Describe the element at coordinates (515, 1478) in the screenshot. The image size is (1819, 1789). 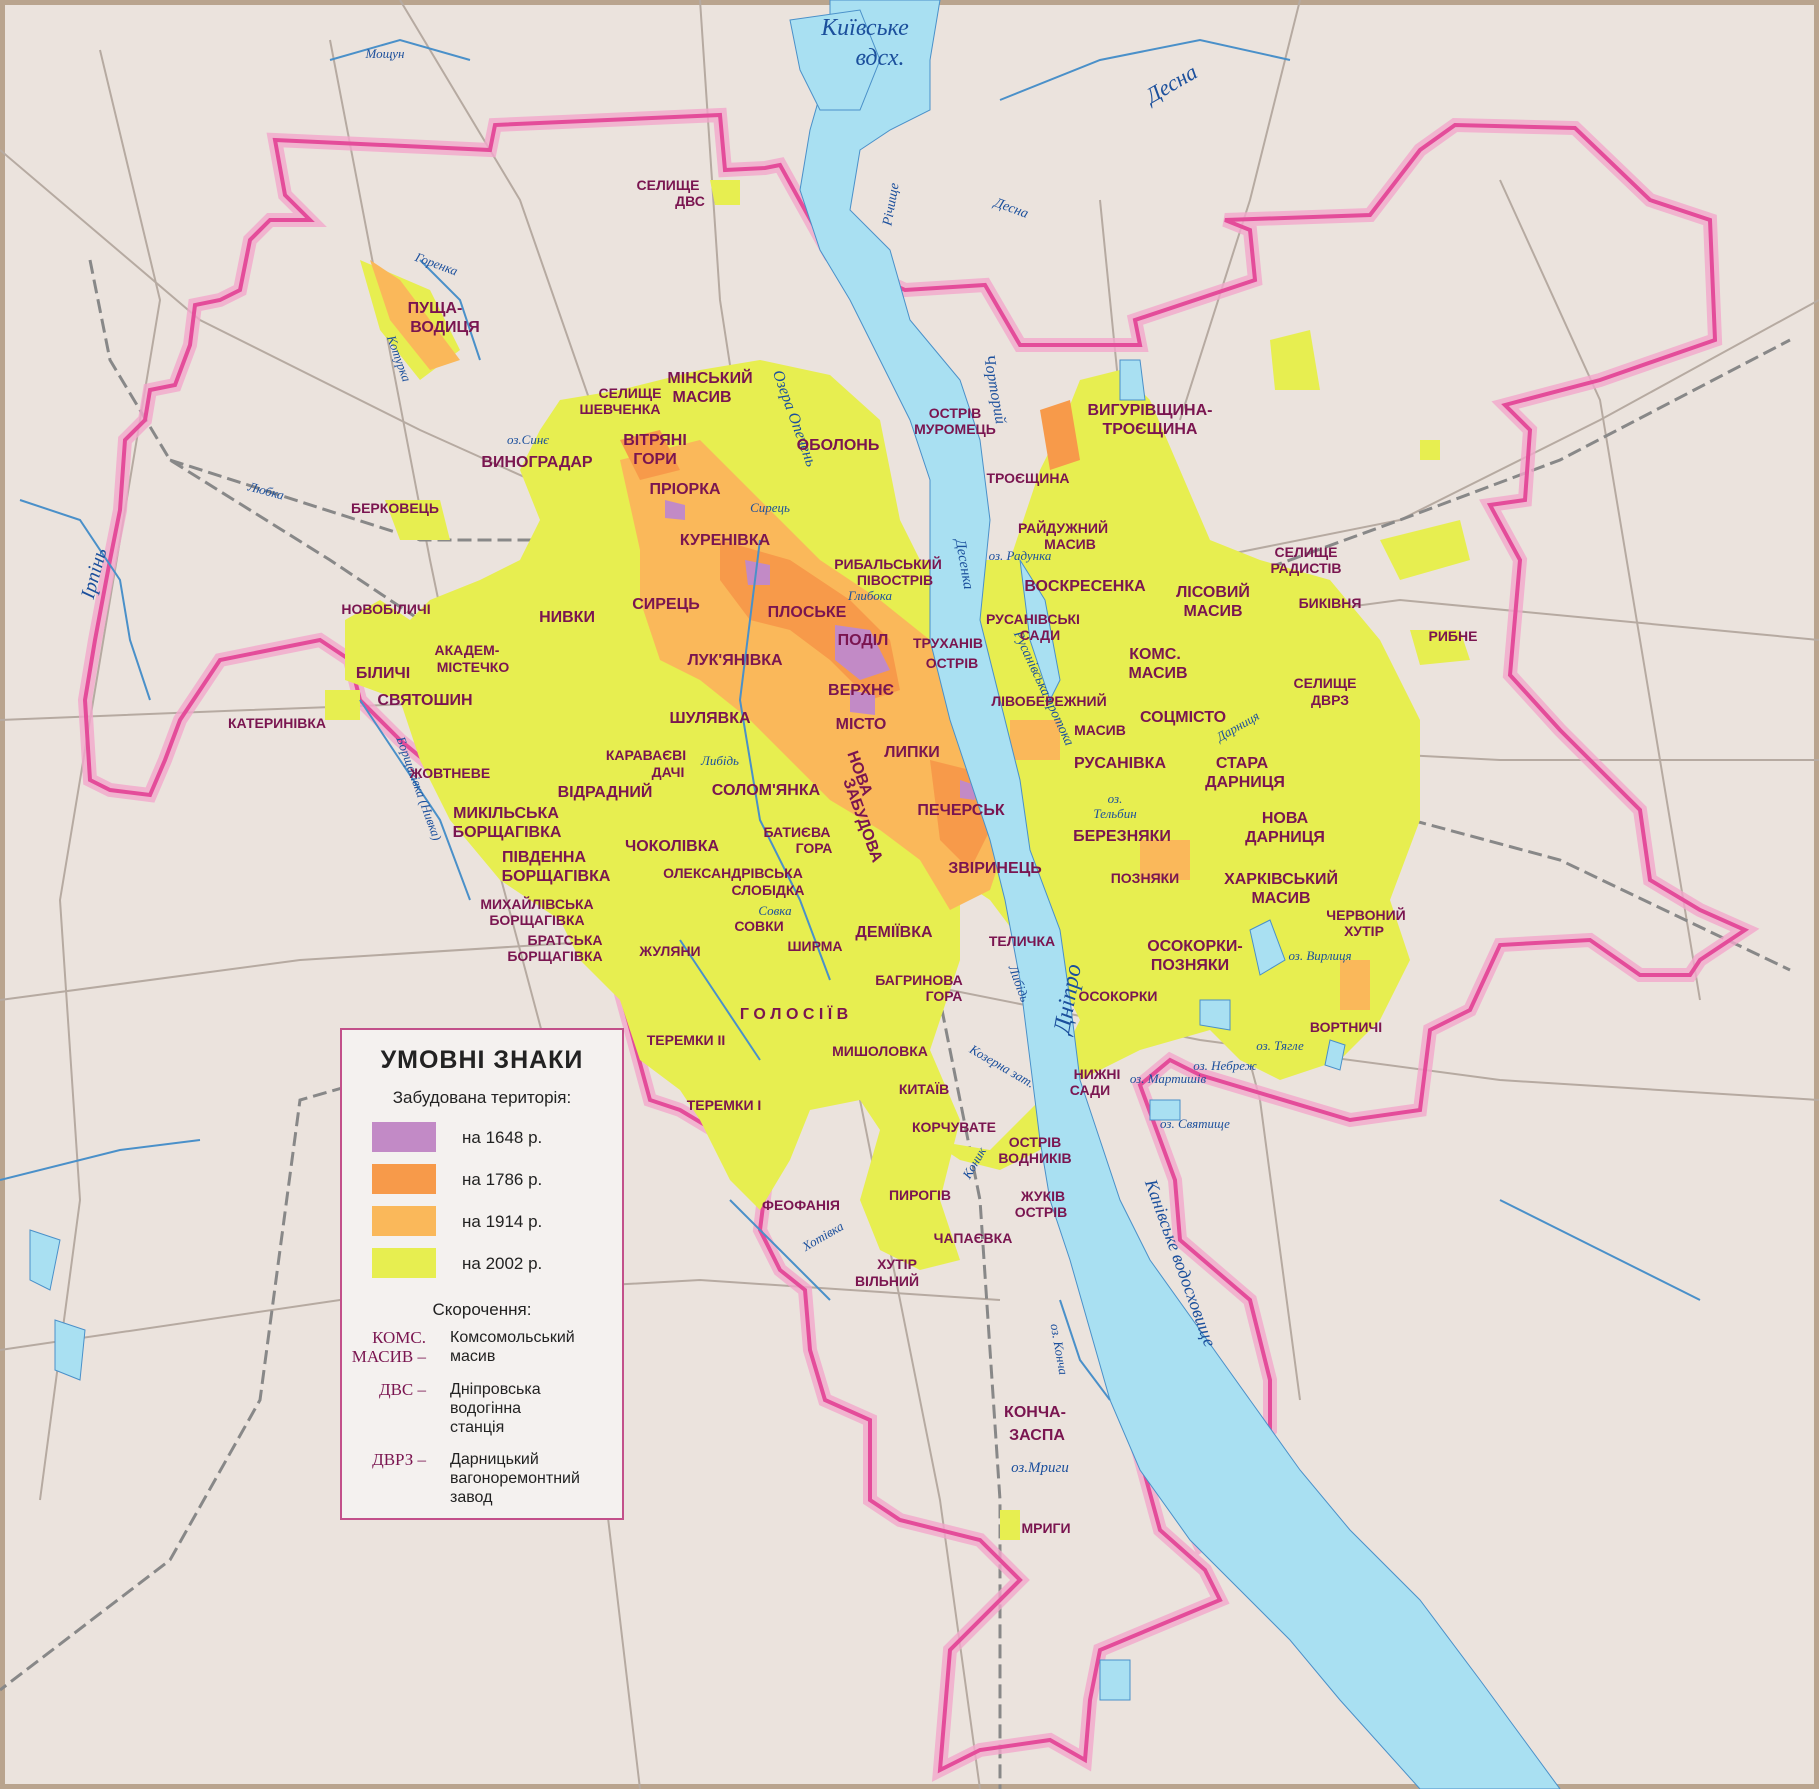
I see `abbr-dvrz-val-2: вагоноремонтний` at that location.